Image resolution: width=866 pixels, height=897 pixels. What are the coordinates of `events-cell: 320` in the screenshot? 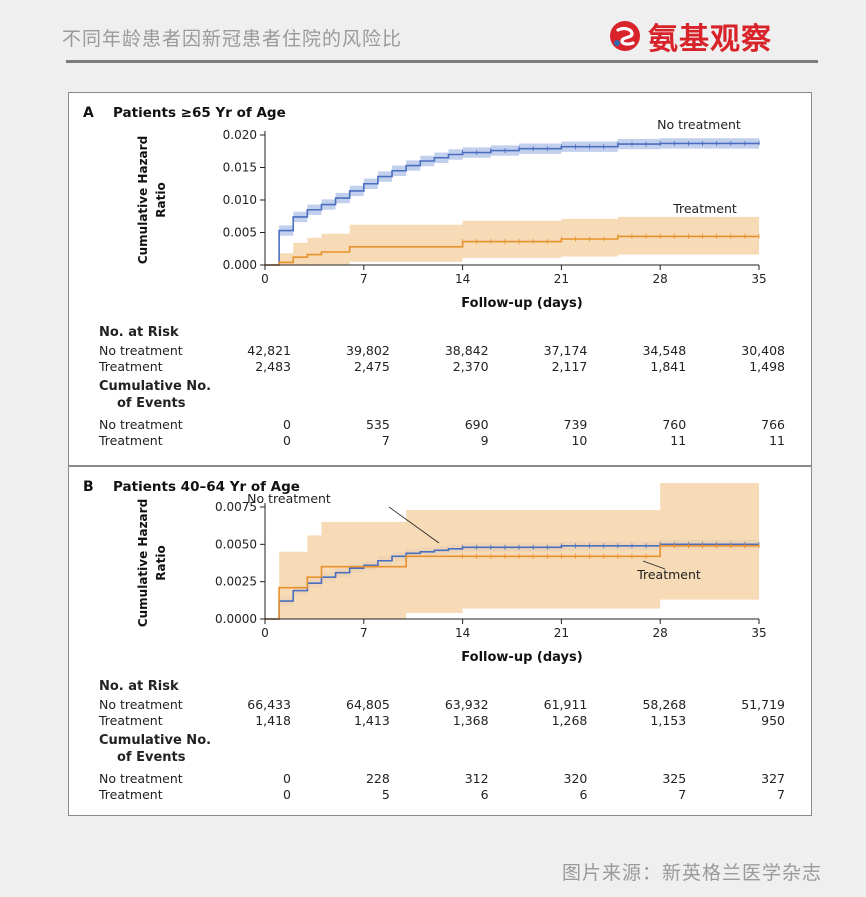 It's located at (575, 778).